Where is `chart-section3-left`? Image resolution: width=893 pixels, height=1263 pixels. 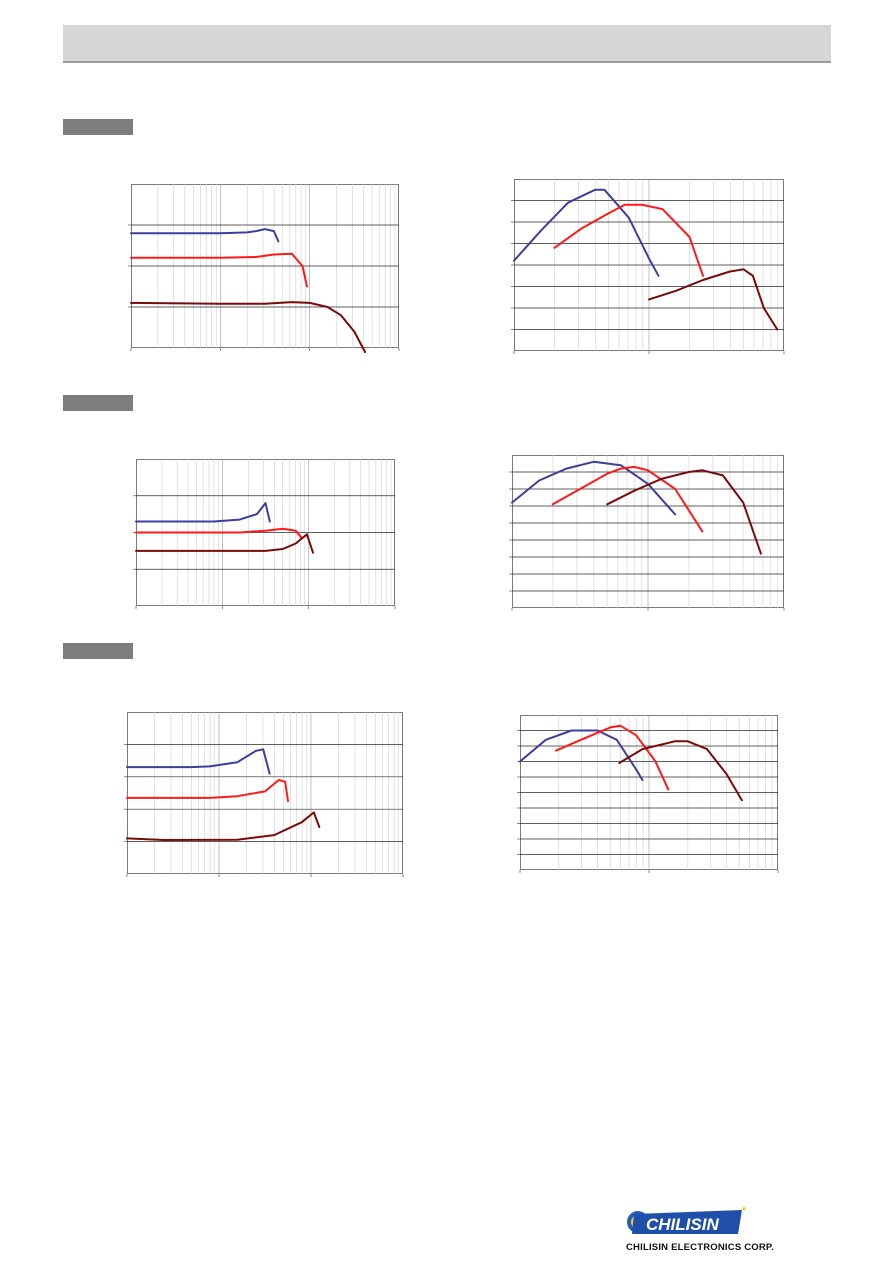
chart-section3-left is located at coordinates (264, 794).